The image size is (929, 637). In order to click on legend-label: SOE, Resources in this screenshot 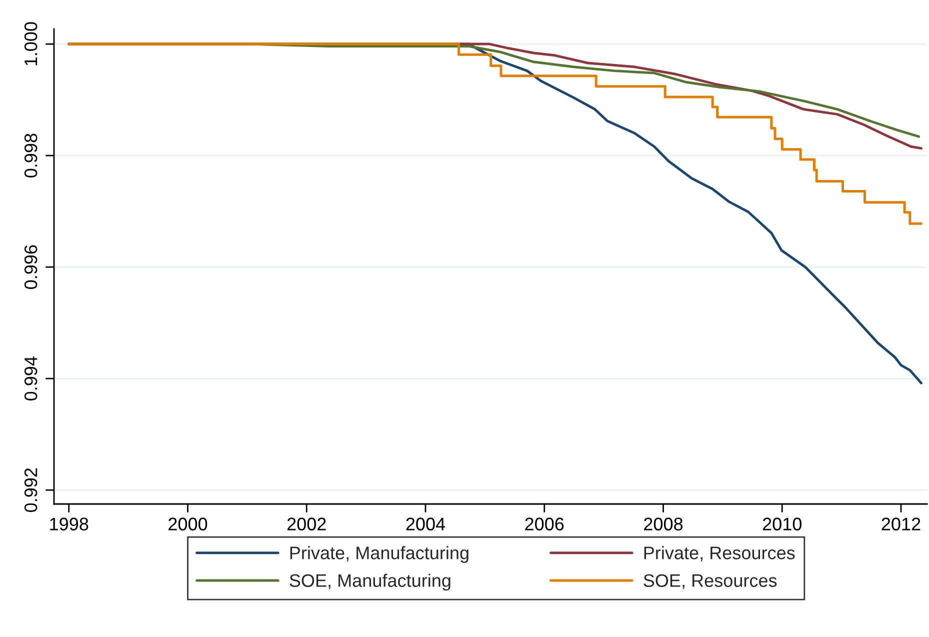, I will do `click(710, 582)`.